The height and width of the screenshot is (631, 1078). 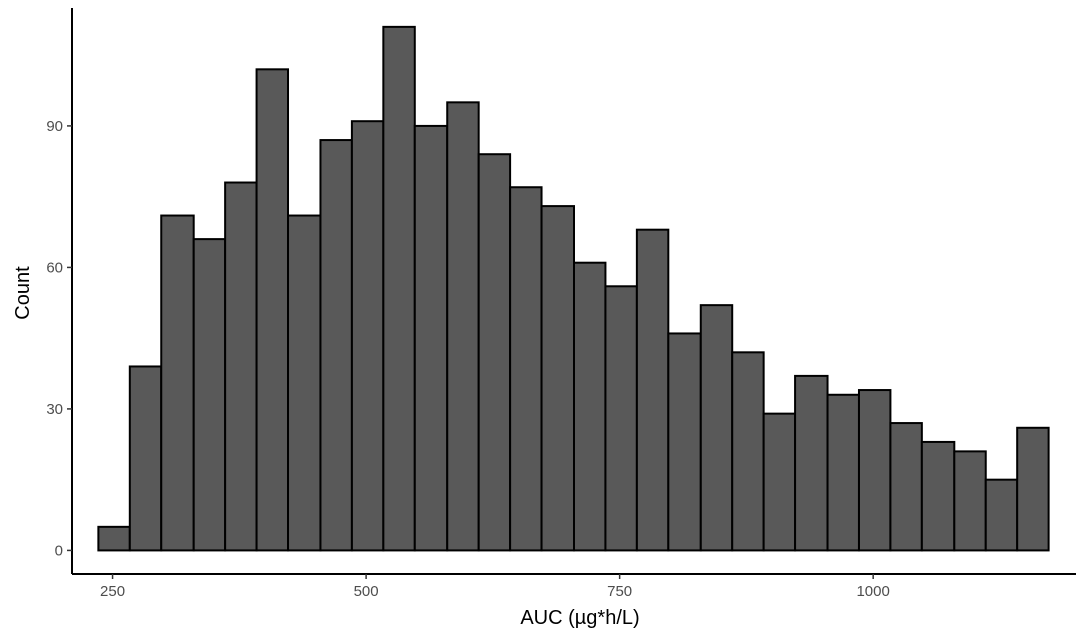 I want to click on x-axis: 250 500 750 1000, so click(x=574, y=586).